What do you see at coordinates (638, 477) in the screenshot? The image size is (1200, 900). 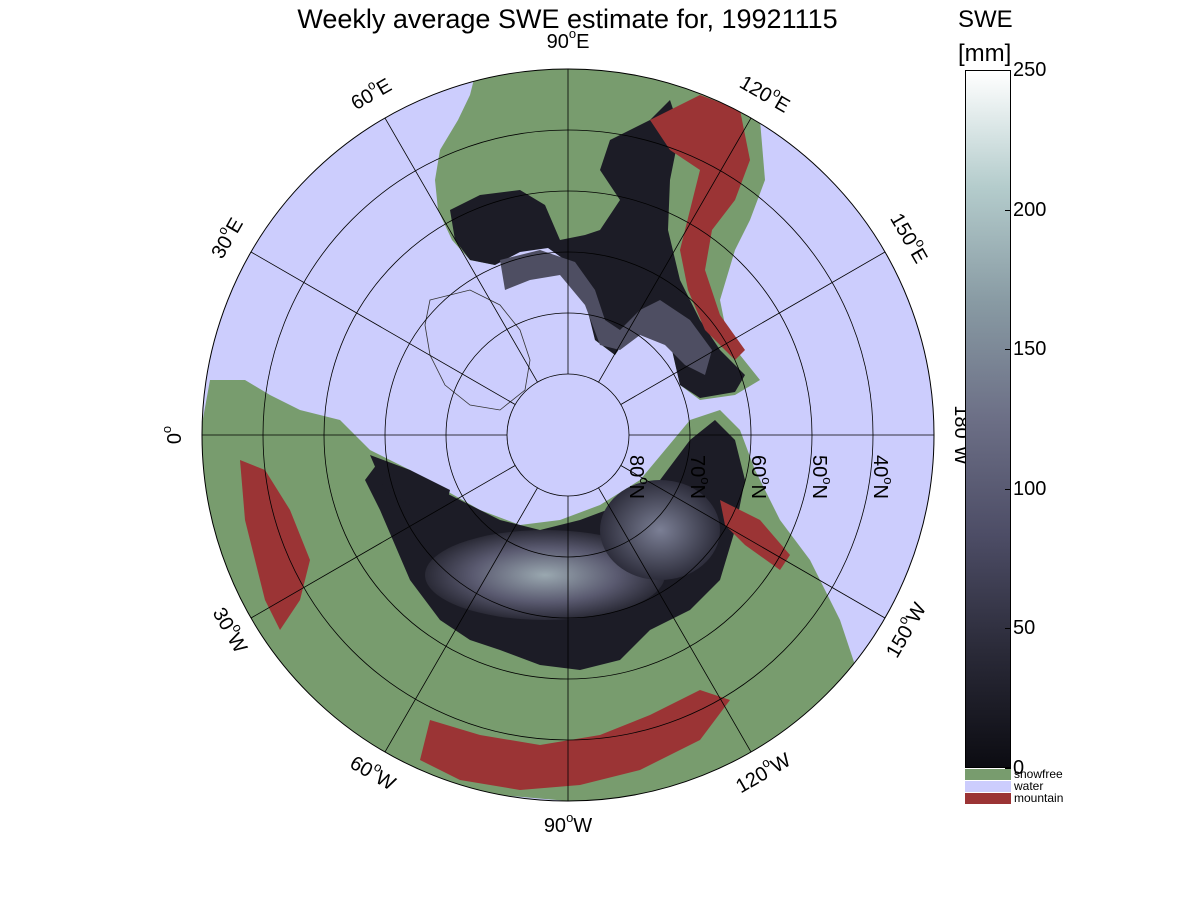 I see `lat-label-80: 80oN` at bounding box center [638, 477].